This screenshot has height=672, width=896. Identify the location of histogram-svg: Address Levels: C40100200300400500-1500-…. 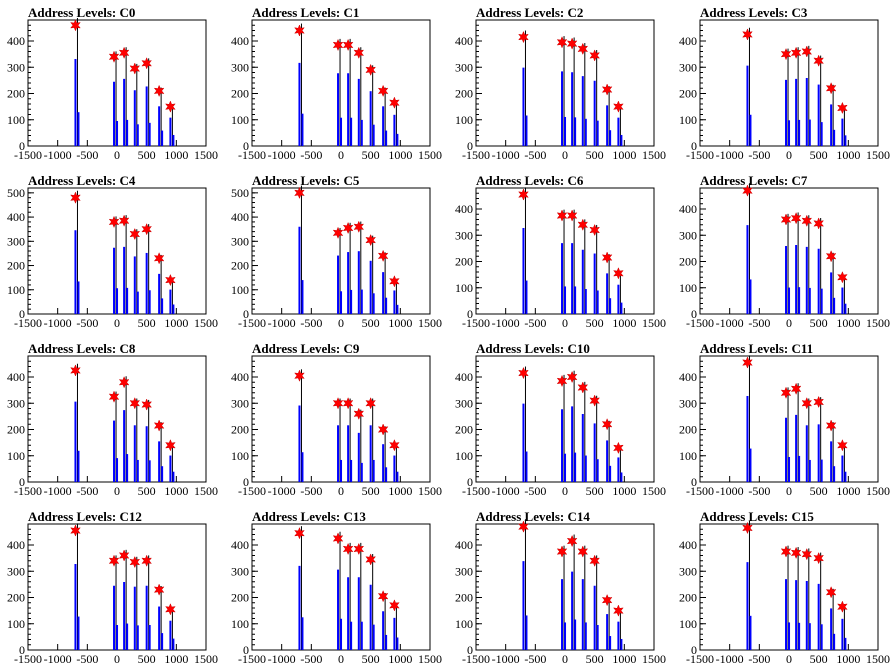
(112, 251).